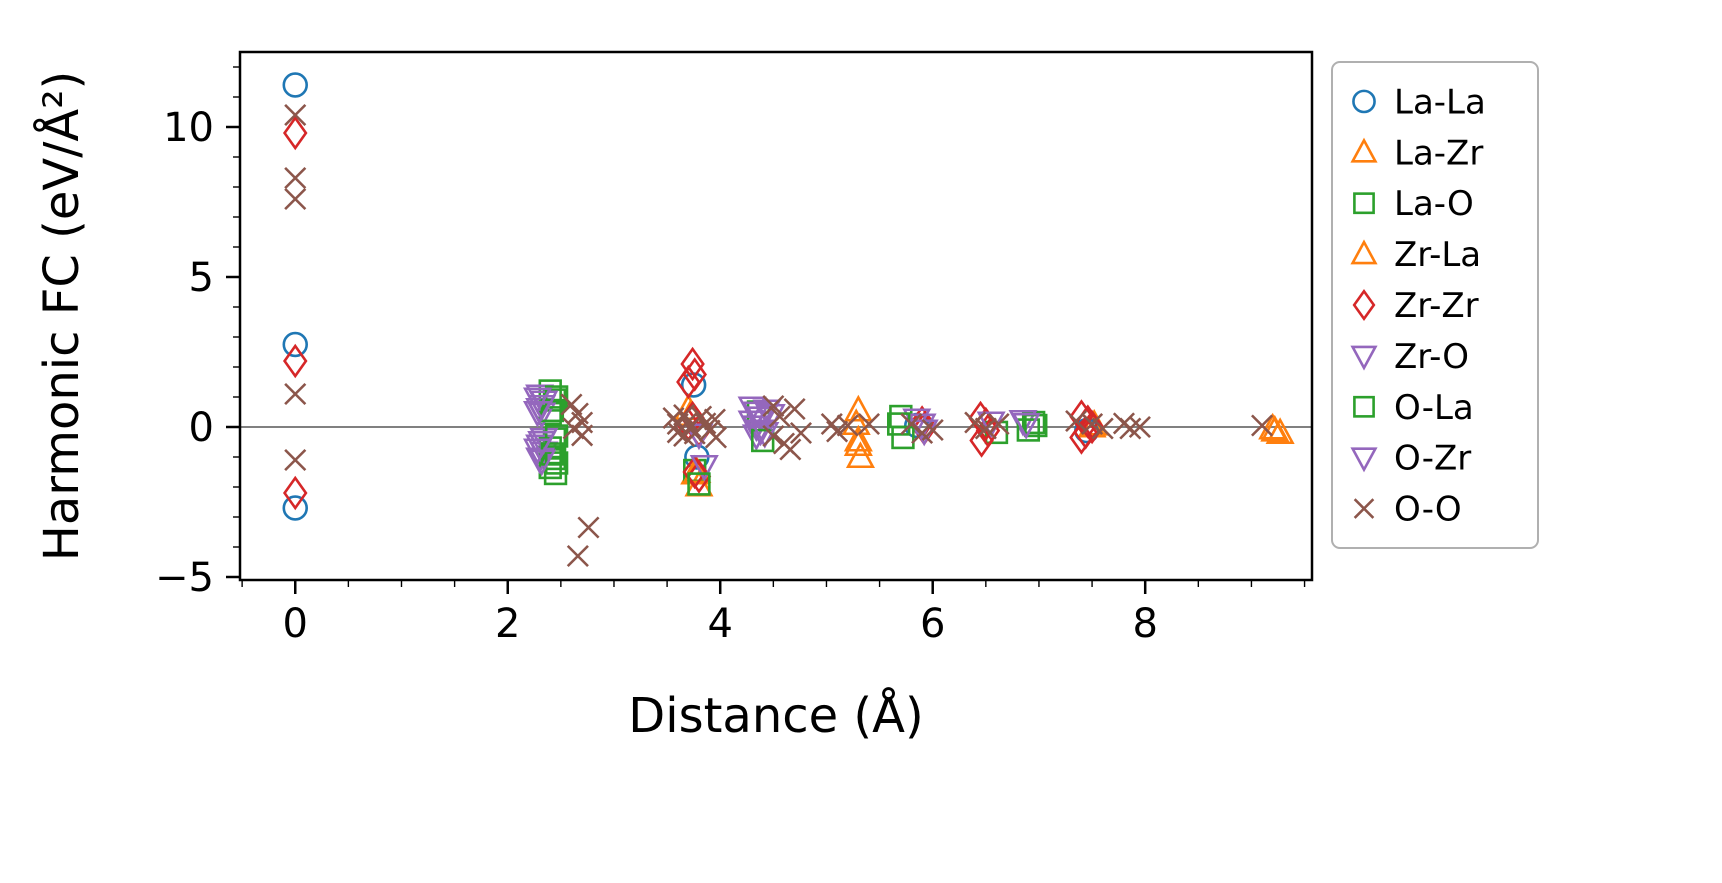 The width and height of the screenshot is (1722, 883). I want to click on legend-marker-La-O, so click(1364, 203).